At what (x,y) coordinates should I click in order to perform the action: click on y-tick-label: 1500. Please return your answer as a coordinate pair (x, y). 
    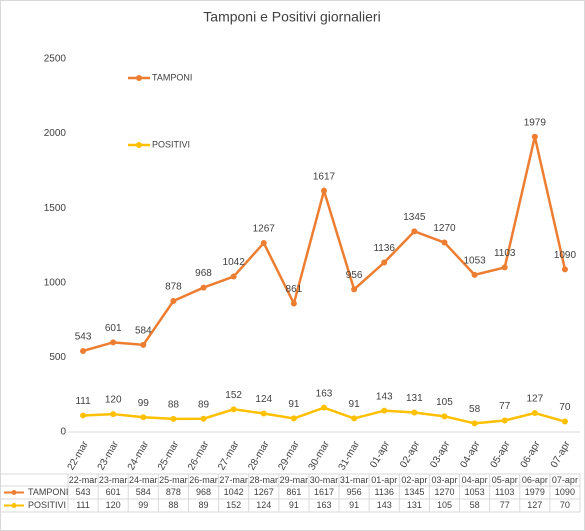
    Looking at the image, I should click on (55, 208).